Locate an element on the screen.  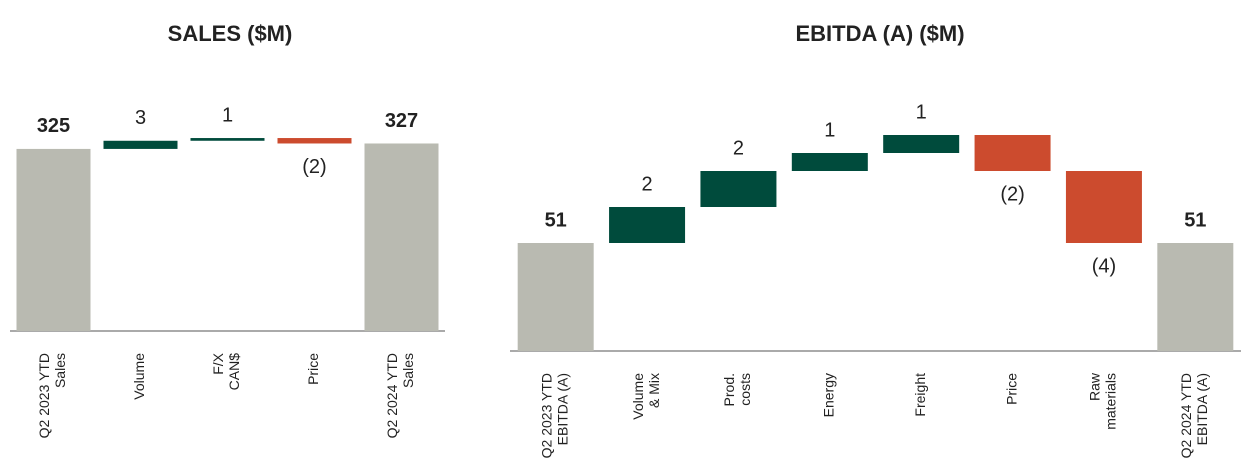
x-tick-label: CAN$ is located at coordinates (234, 372).